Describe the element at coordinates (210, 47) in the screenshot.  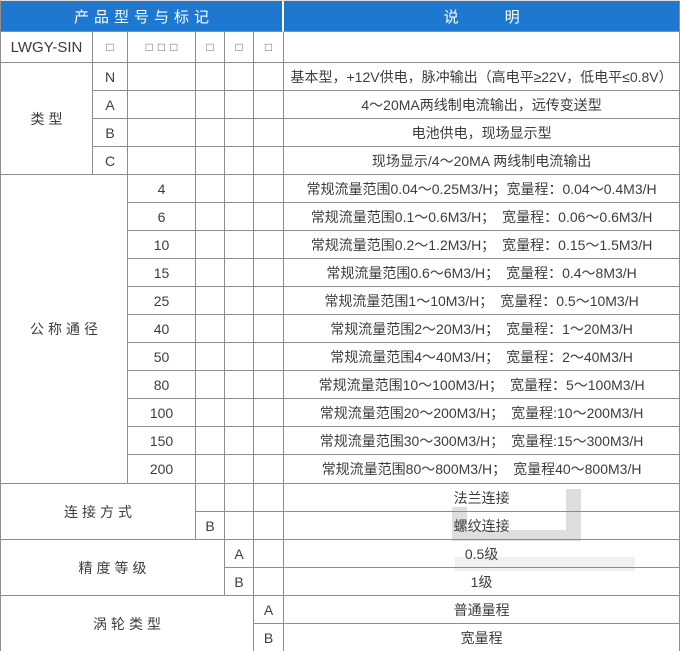
I see `model-slot-3: □` at that location.